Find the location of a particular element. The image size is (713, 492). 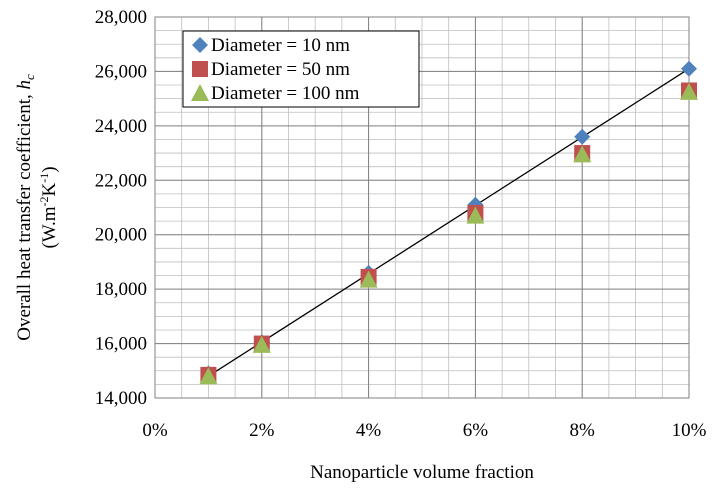

x-tick-label: 4% is located at coordinates (369, 430).